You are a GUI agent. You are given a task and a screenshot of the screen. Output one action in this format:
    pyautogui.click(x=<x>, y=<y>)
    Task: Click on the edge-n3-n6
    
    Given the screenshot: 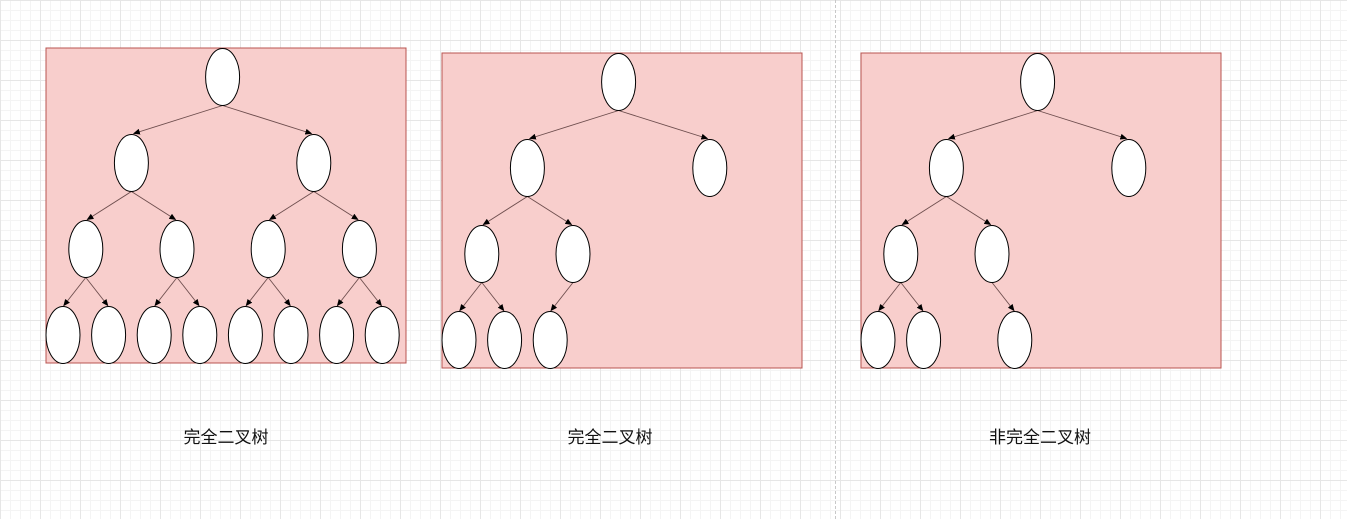 What is the action you would take?
    pyautogui.click(x=291, y=206)
    